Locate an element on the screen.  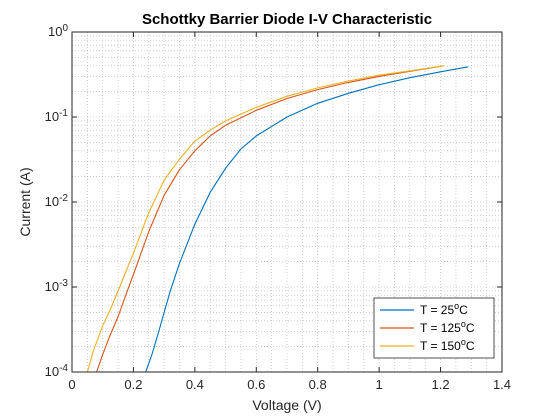
y-tick-label: 10⁻³ is located at coordinates (57, 286).